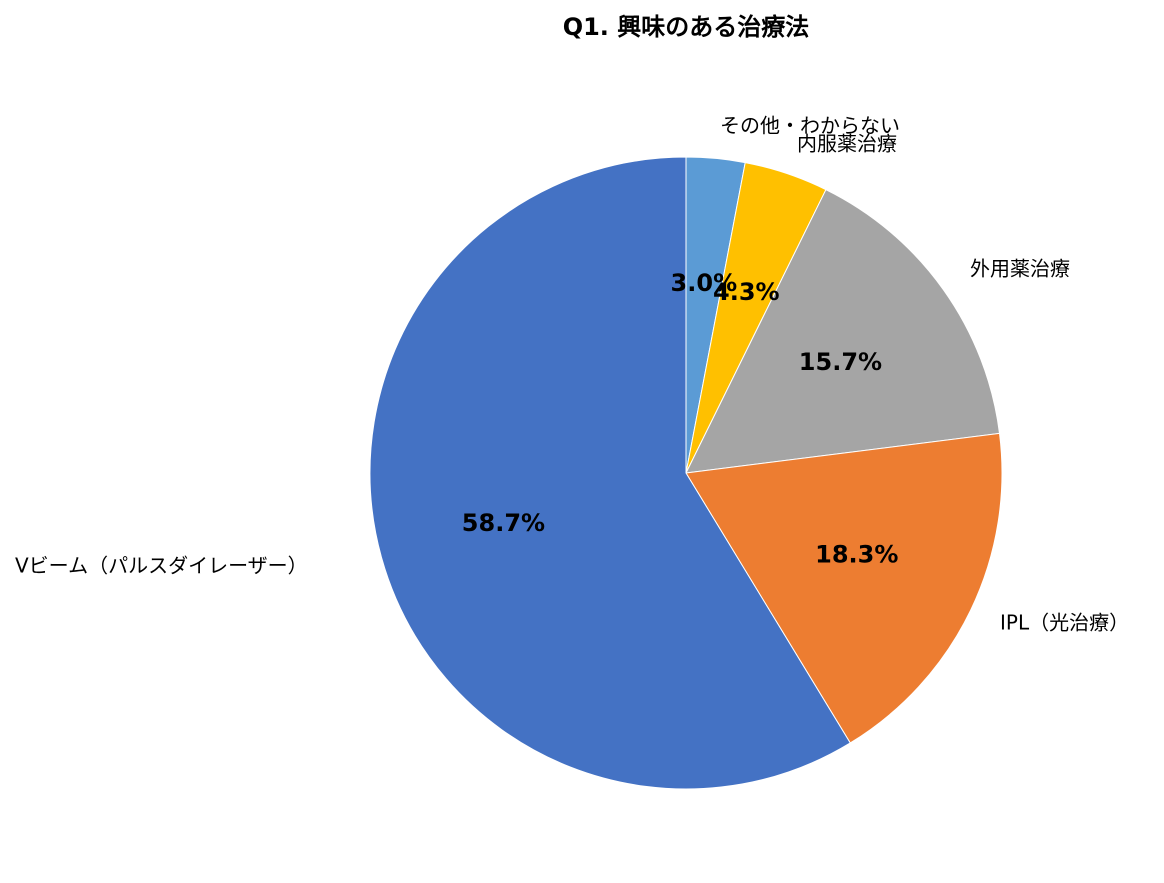  Describe the element at coordinates (810, 126) in the screenshot. I see `category-label: その他・わからない` at that location.